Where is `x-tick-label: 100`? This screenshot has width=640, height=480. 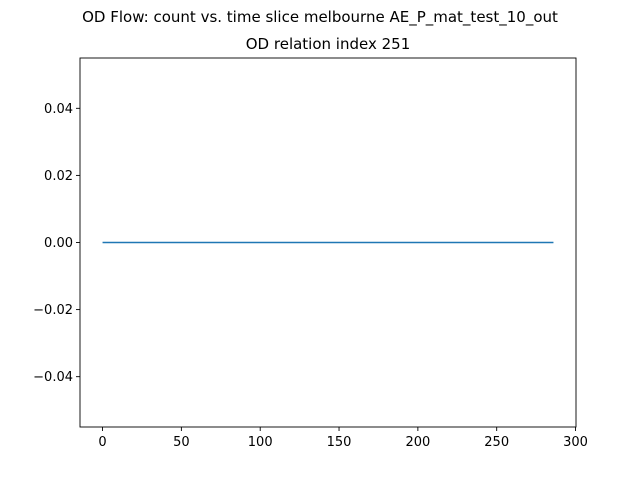
x-tick-label: 100 is located at coordinates (260, 442).